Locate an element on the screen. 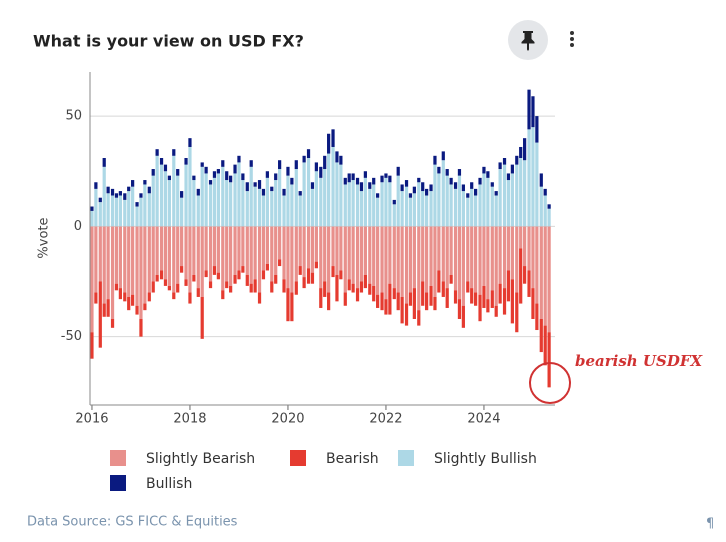 Image resolution: width=726 pixels, height=542 pixels. legend-label: Slightly Bullish is located at coordinates (485, 459).